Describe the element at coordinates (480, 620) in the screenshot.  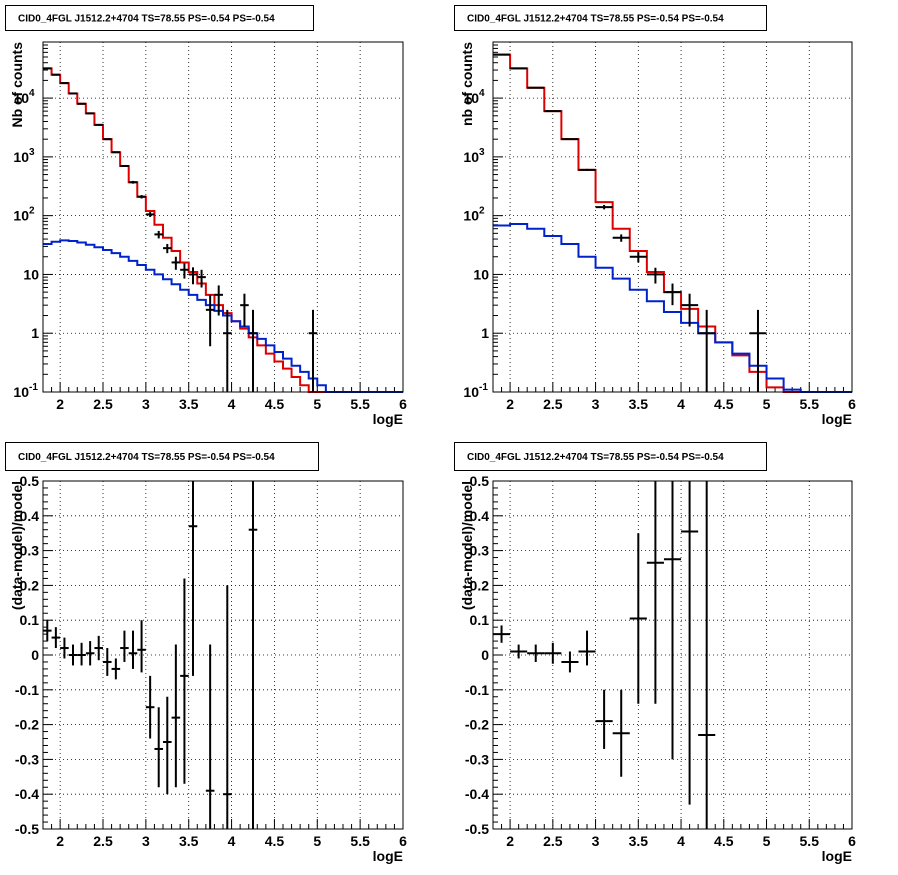
I see `y-tick-label: 0.1` at that location.